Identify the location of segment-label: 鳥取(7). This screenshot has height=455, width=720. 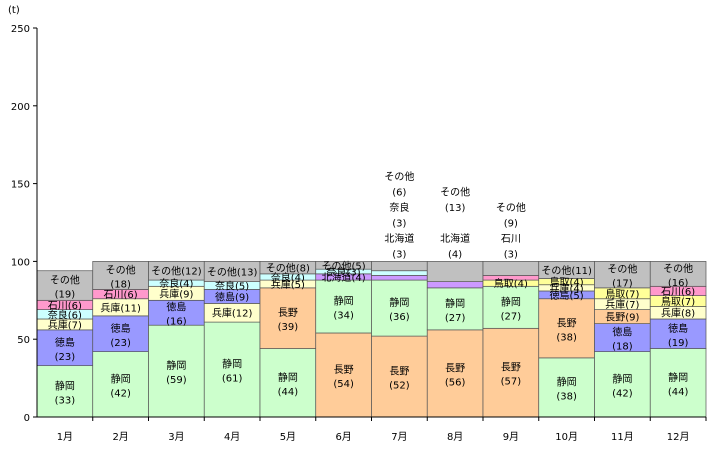
(622, 293).